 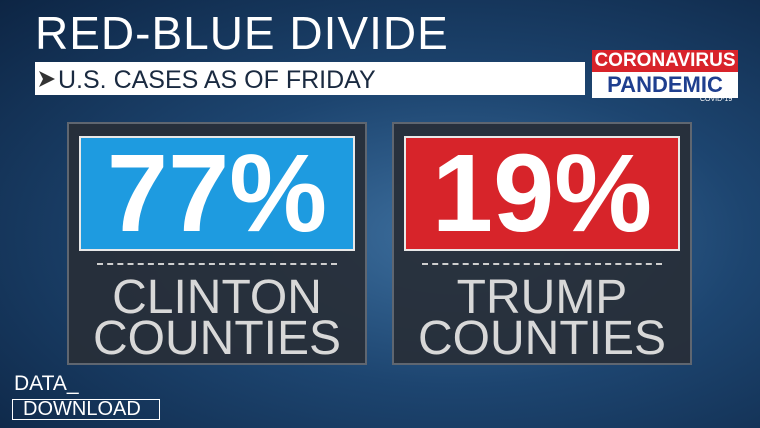 What do you see at coordinates (47, 79) in the screenshot?
I see `arrow-icon` at bounding box center [47, 79].